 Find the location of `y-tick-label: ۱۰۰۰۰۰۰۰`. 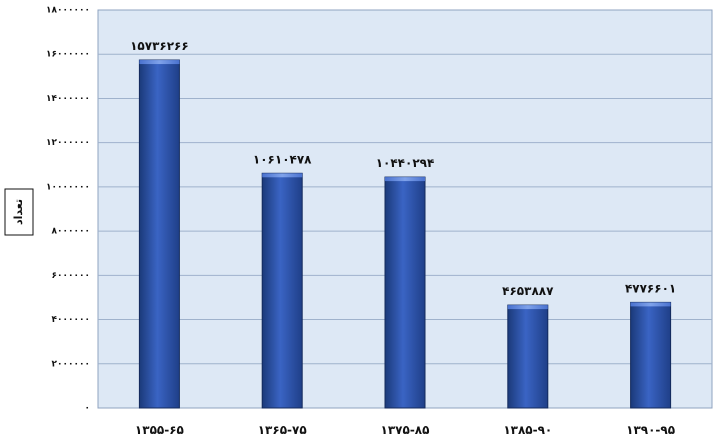

y-tick-label: ۱۰۰۰۰۰۰۰ is located at coordinates (68, 187).